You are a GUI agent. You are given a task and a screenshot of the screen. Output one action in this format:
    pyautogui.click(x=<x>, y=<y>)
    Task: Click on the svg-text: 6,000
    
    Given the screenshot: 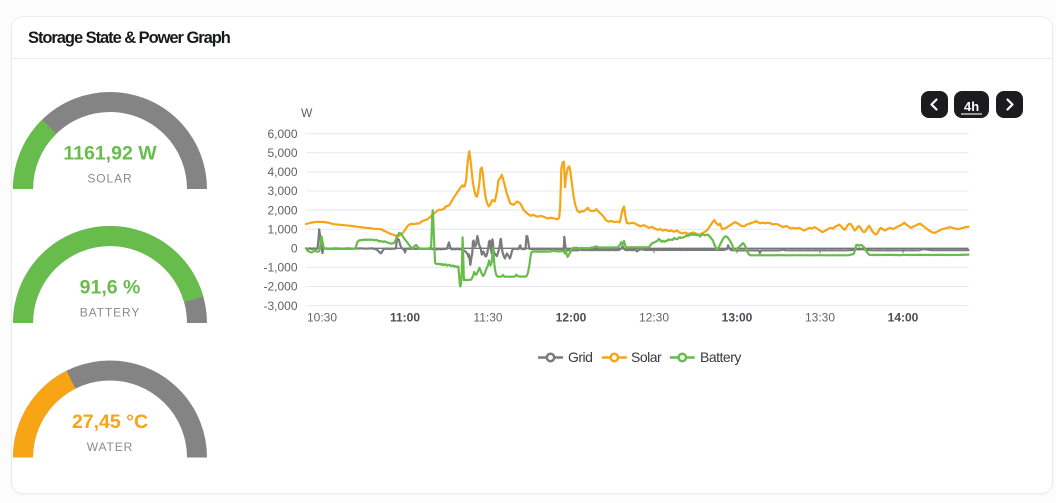 What is the action you would take?
    pyautogui.click(x=282, y=134)
    